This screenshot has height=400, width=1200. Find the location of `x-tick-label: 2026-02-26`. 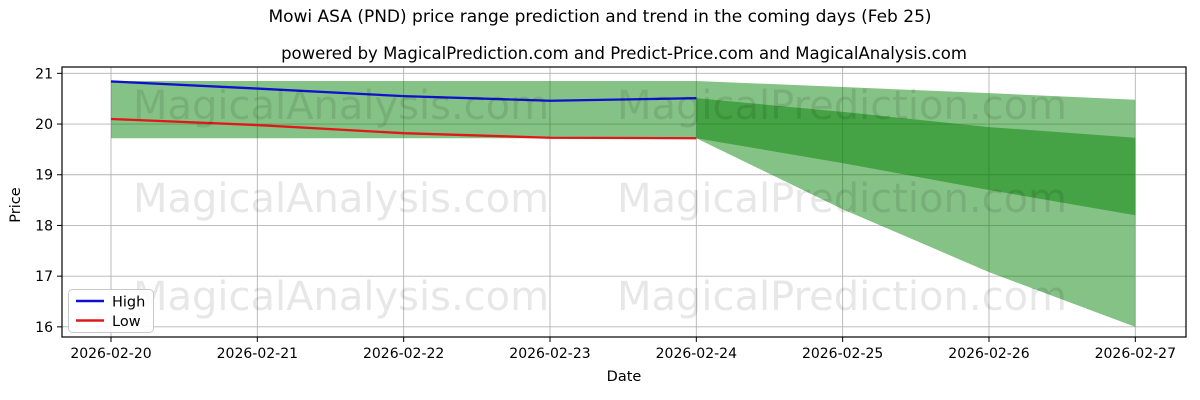

x-tick-label: 2026-02-26 is located at coordinates (988, 354).